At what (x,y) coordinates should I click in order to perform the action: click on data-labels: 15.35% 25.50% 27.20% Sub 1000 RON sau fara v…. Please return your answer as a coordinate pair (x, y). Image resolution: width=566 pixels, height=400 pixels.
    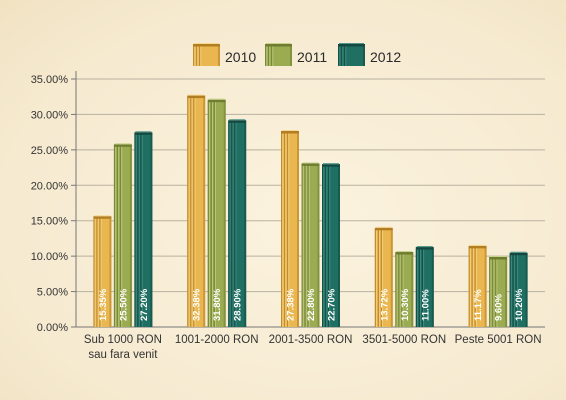
    Looking at the image, I should click on (313, 324).